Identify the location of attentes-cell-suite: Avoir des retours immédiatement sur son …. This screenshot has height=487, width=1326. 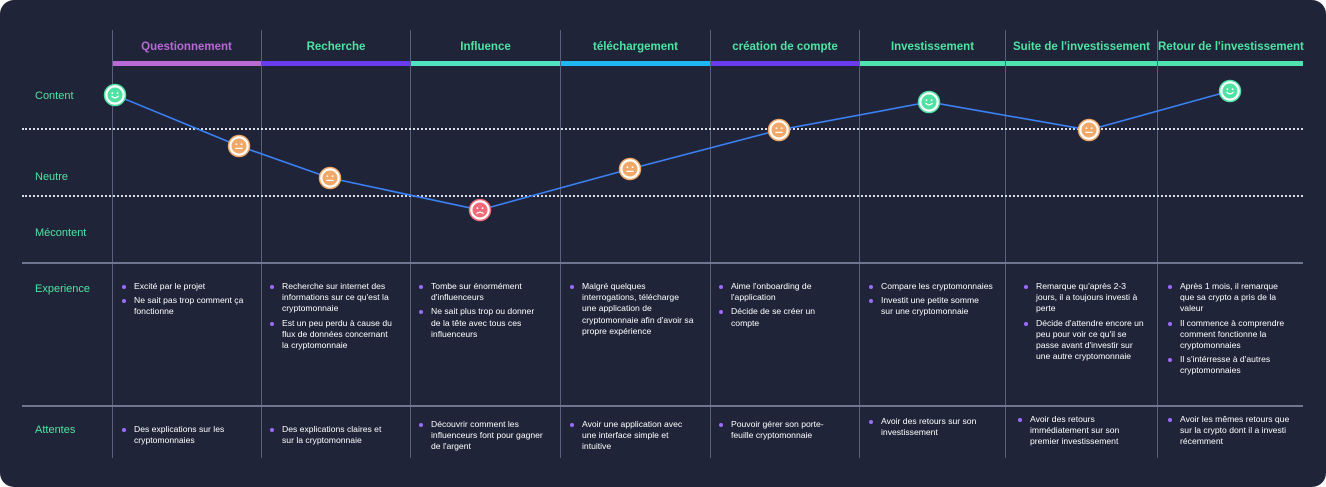
(1079, 432).